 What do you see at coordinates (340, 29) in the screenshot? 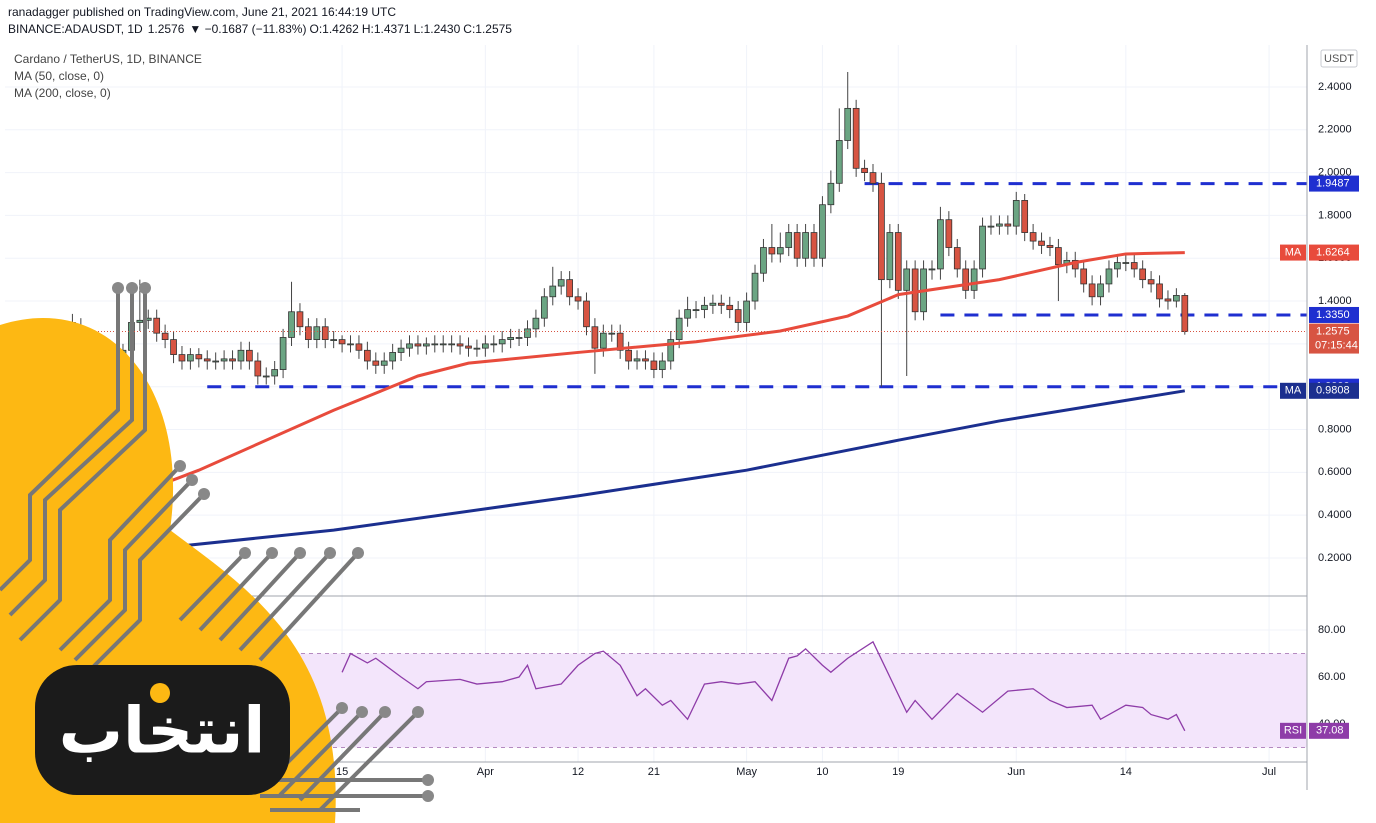
I see `header-item: 1.4262` at bounding box center [340, 29].